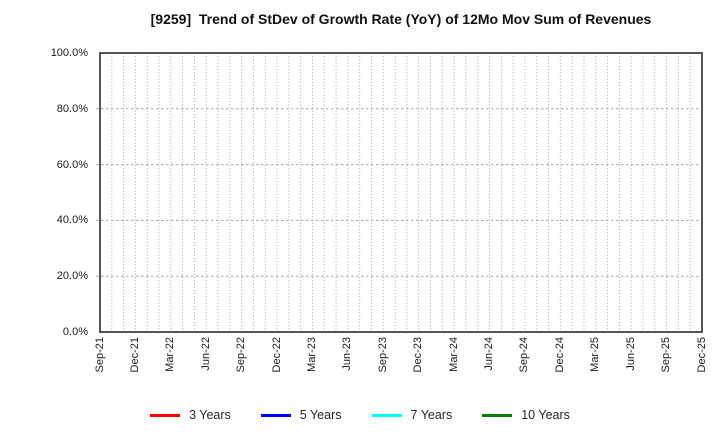  What do you see at coordinates (134, 355) in the screenshot?
I see `x-tick-label: Dec-21` at bounding box center [134, 355].